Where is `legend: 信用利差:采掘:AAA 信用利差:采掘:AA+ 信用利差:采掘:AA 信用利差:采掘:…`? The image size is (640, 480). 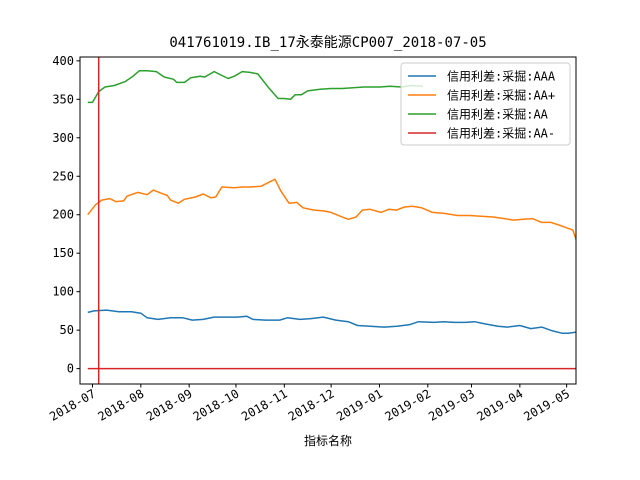 legend: 信用利差:采掘:AAA 信用利差:采掘:AA+ 信用利差:采掘:AA 信用利差:采掘:… is located at coordinates (485, 104).